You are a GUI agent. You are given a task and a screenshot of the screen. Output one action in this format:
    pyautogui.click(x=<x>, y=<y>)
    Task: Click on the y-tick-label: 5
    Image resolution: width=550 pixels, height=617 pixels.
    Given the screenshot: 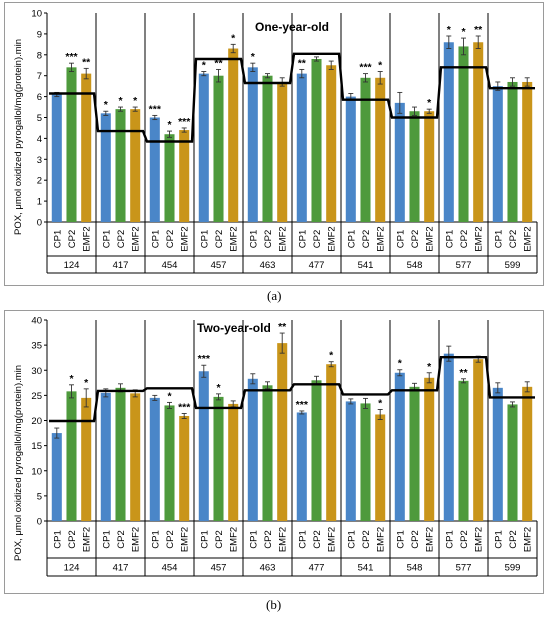 What is the action you would take?
    pyautogui.click(x=39, y=496)
    